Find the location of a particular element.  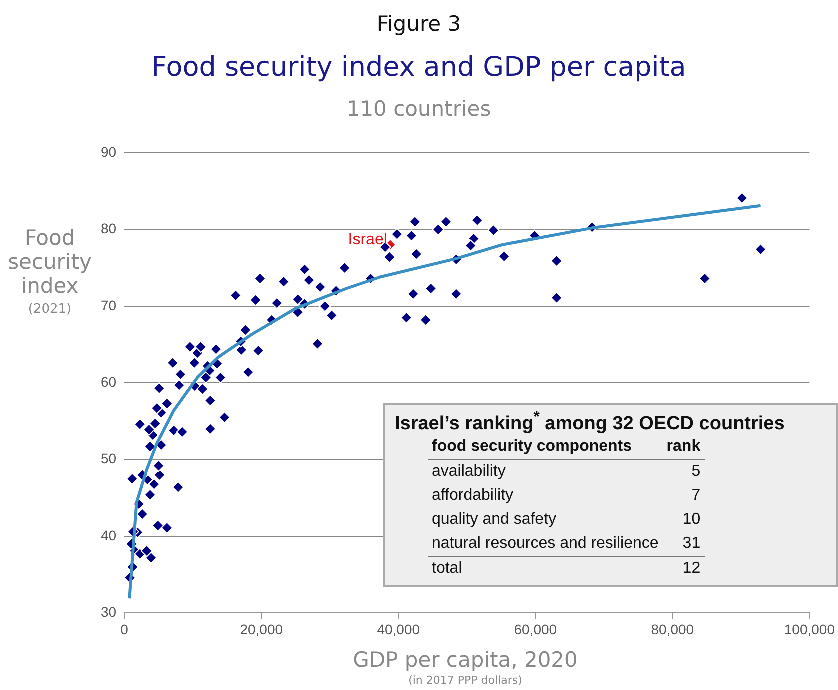

chart-title: Food security index and GDP per capita is located at coordinates (419, 67).